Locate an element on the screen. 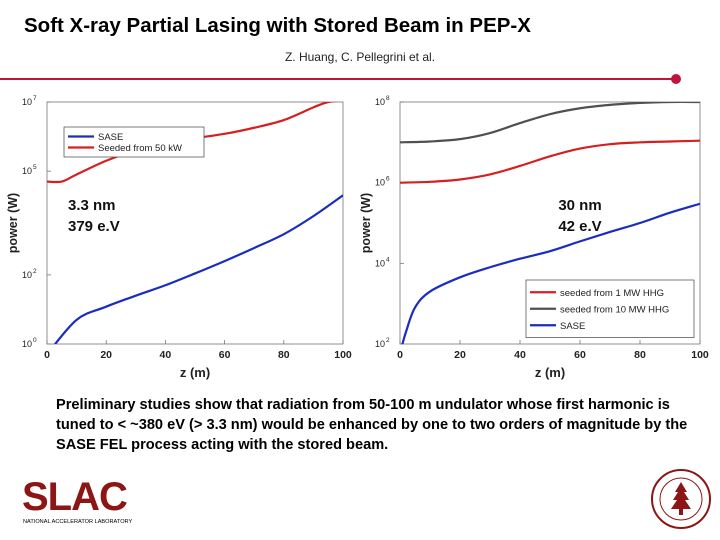  title-divider is located at coordinates (340, 79).